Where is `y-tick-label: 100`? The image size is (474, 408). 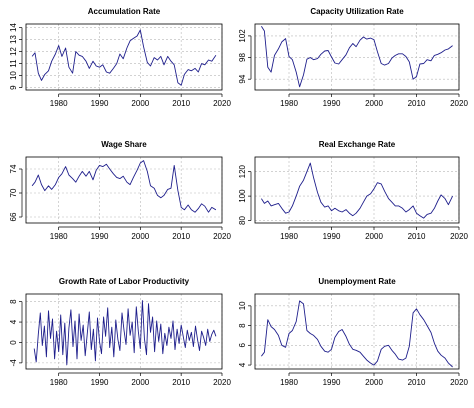 y-tick-label: 100 is located at coordinates (242, 196).